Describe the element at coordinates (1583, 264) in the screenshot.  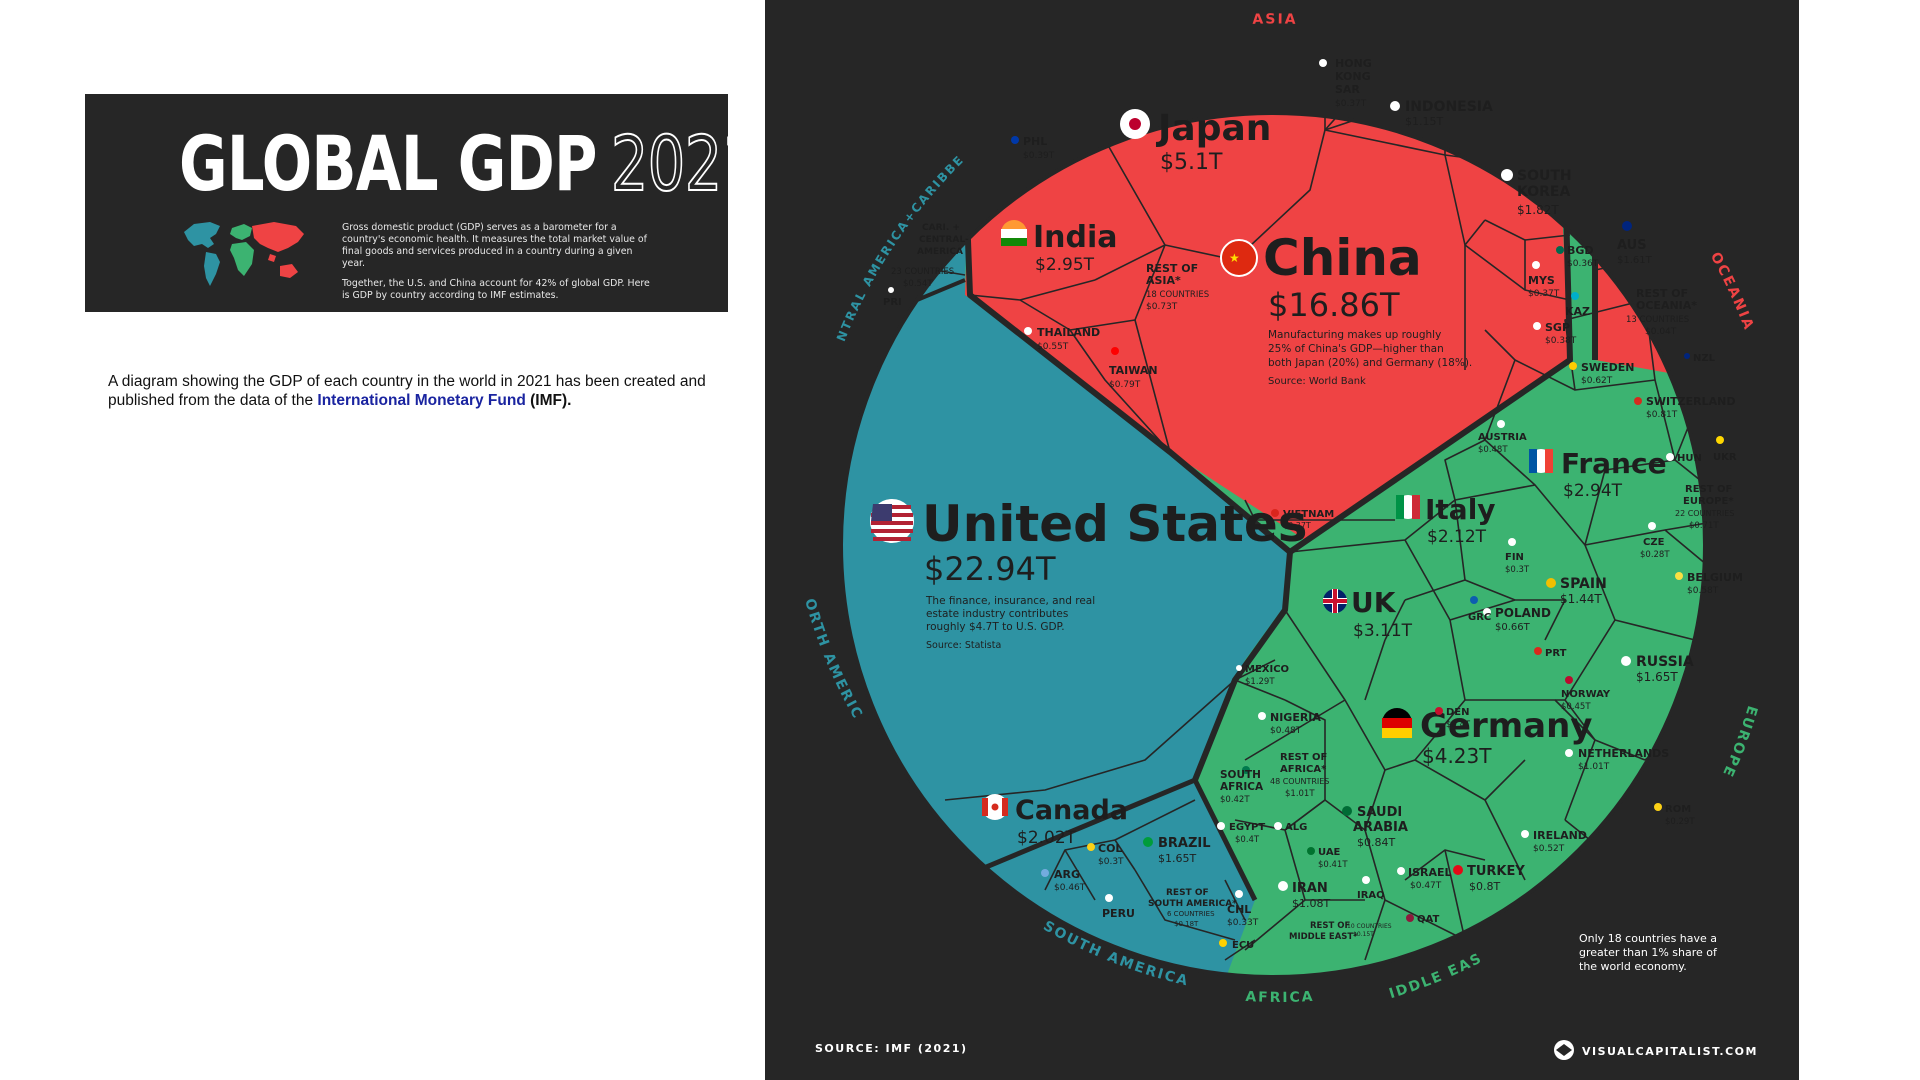
I see `bgd-value: $0.36T` at that location.